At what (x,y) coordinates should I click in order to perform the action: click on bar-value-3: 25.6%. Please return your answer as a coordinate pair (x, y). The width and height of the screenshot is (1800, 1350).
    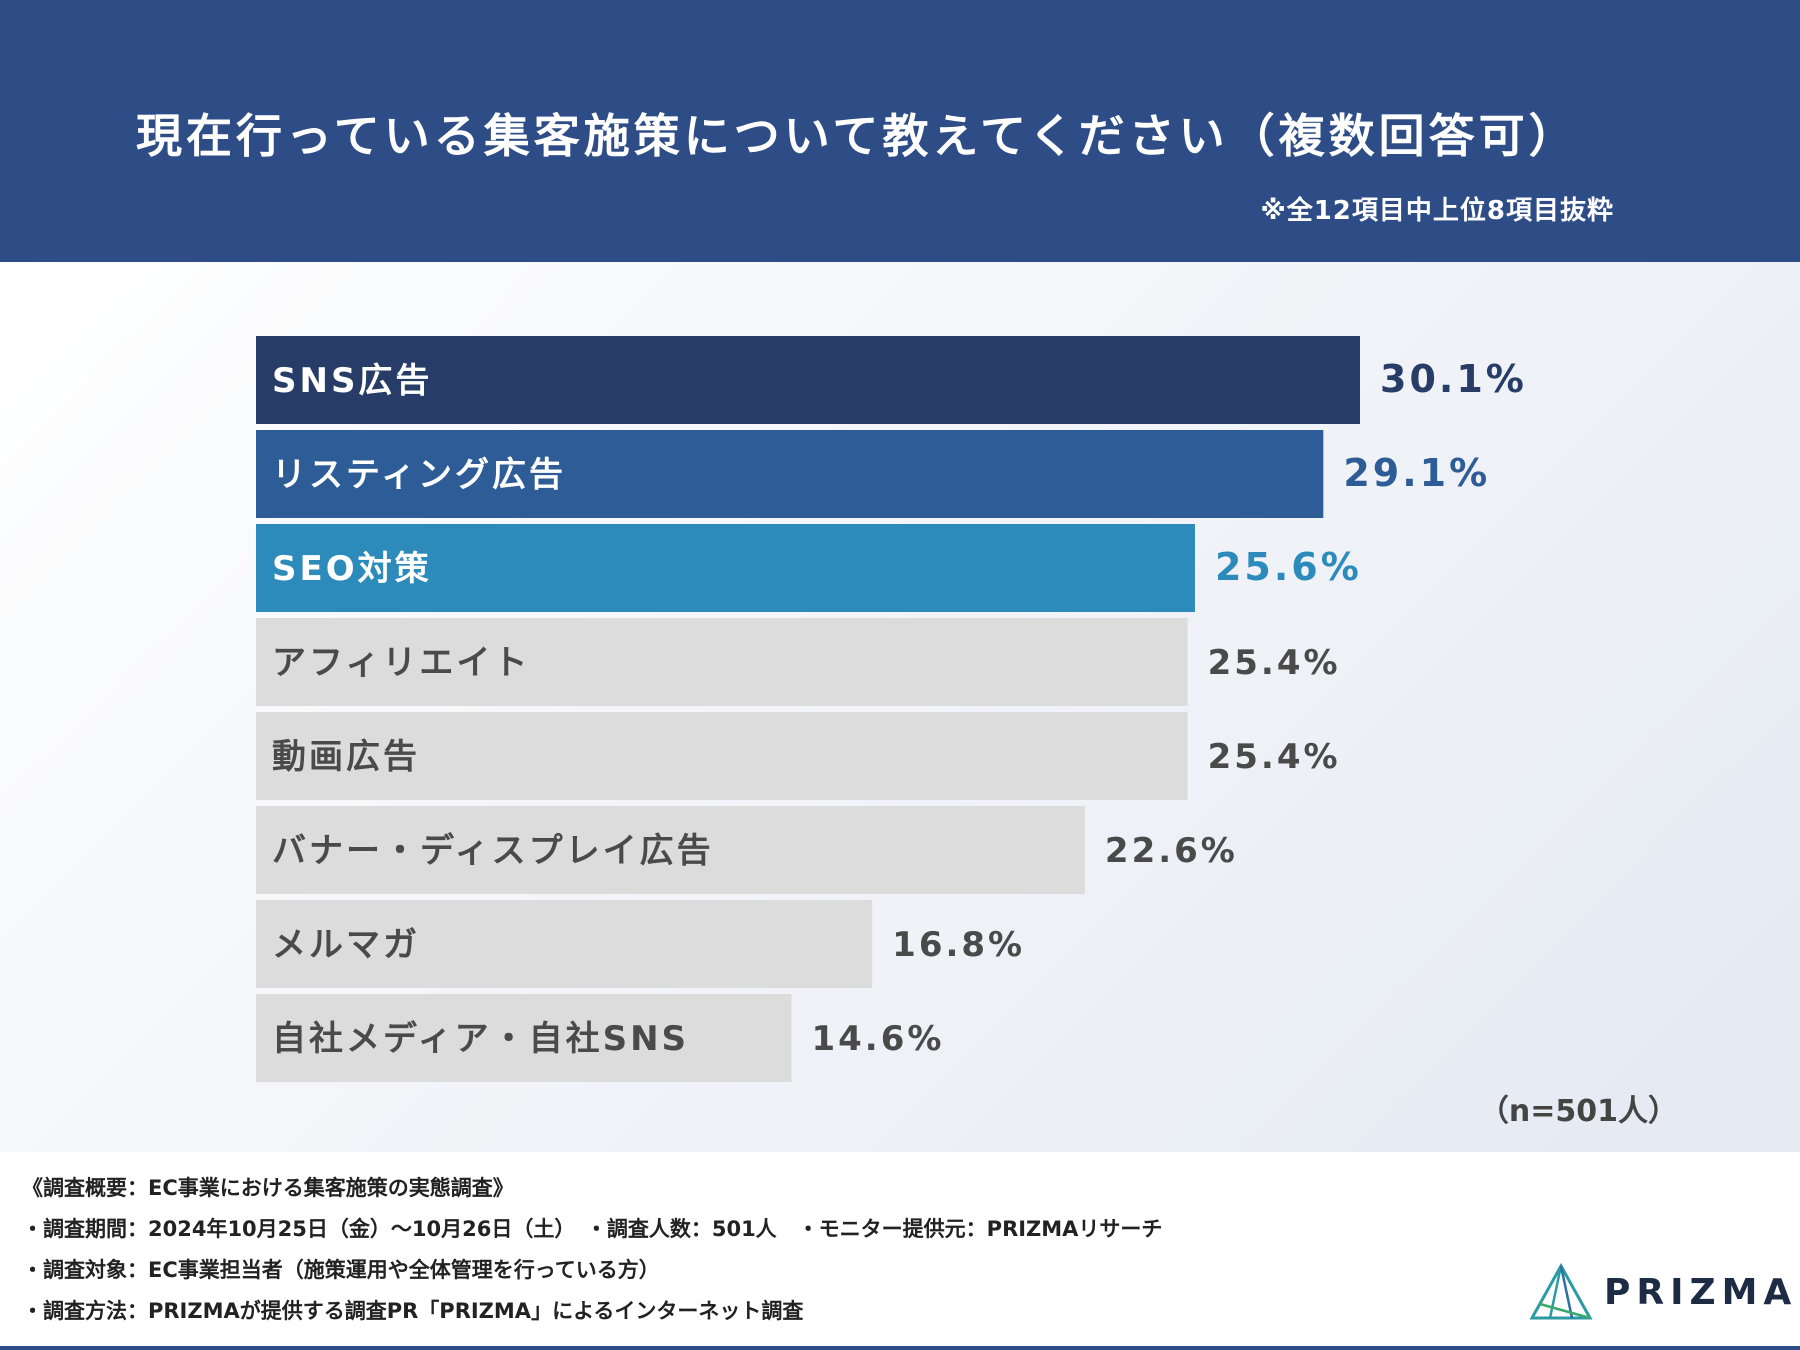
    Looking at the image, I should click on (1288, 567).